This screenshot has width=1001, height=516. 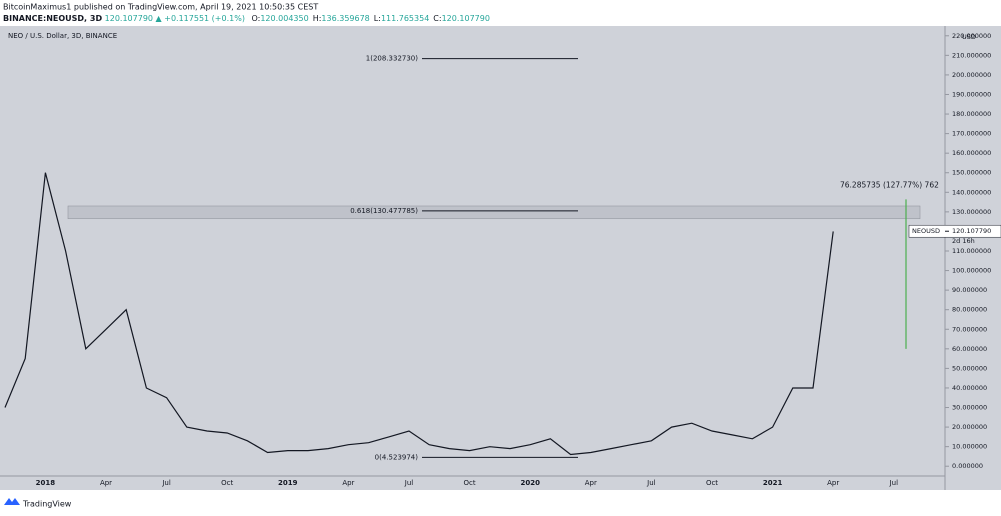 I want to click on ohlc-value: 120.107790, so click(x=466, y=18).